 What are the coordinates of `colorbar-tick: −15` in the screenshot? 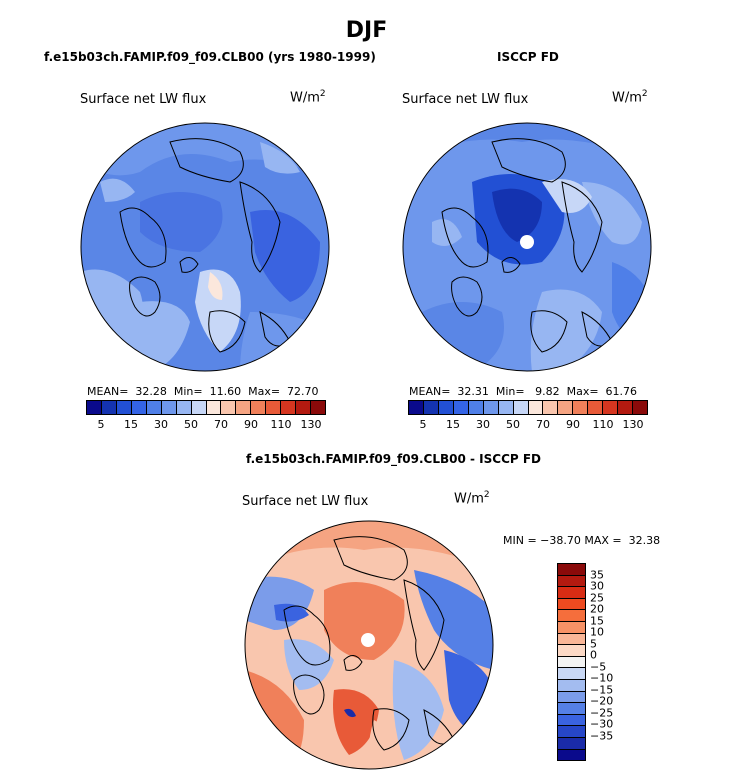 It's located at (602, 689).